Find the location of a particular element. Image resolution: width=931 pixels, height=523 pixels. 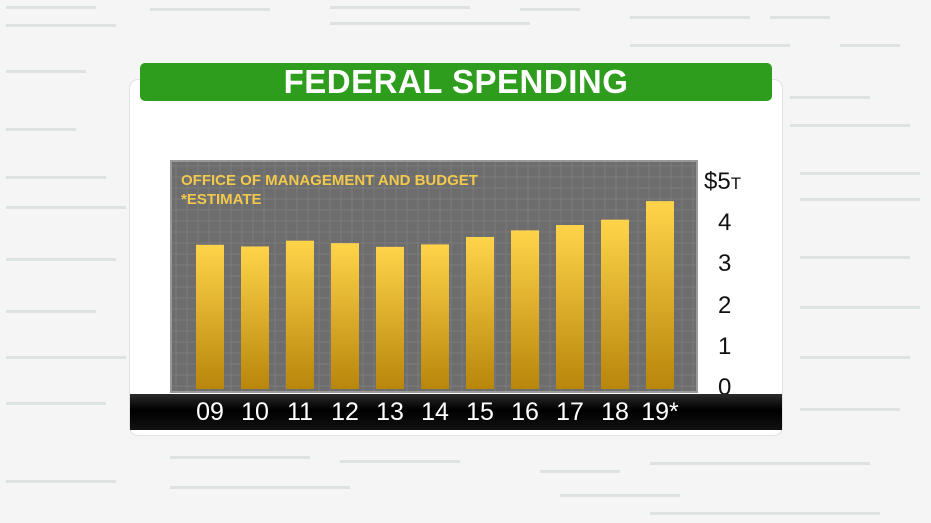

y-tick-value: 3 is located at coordinates (725, 264).